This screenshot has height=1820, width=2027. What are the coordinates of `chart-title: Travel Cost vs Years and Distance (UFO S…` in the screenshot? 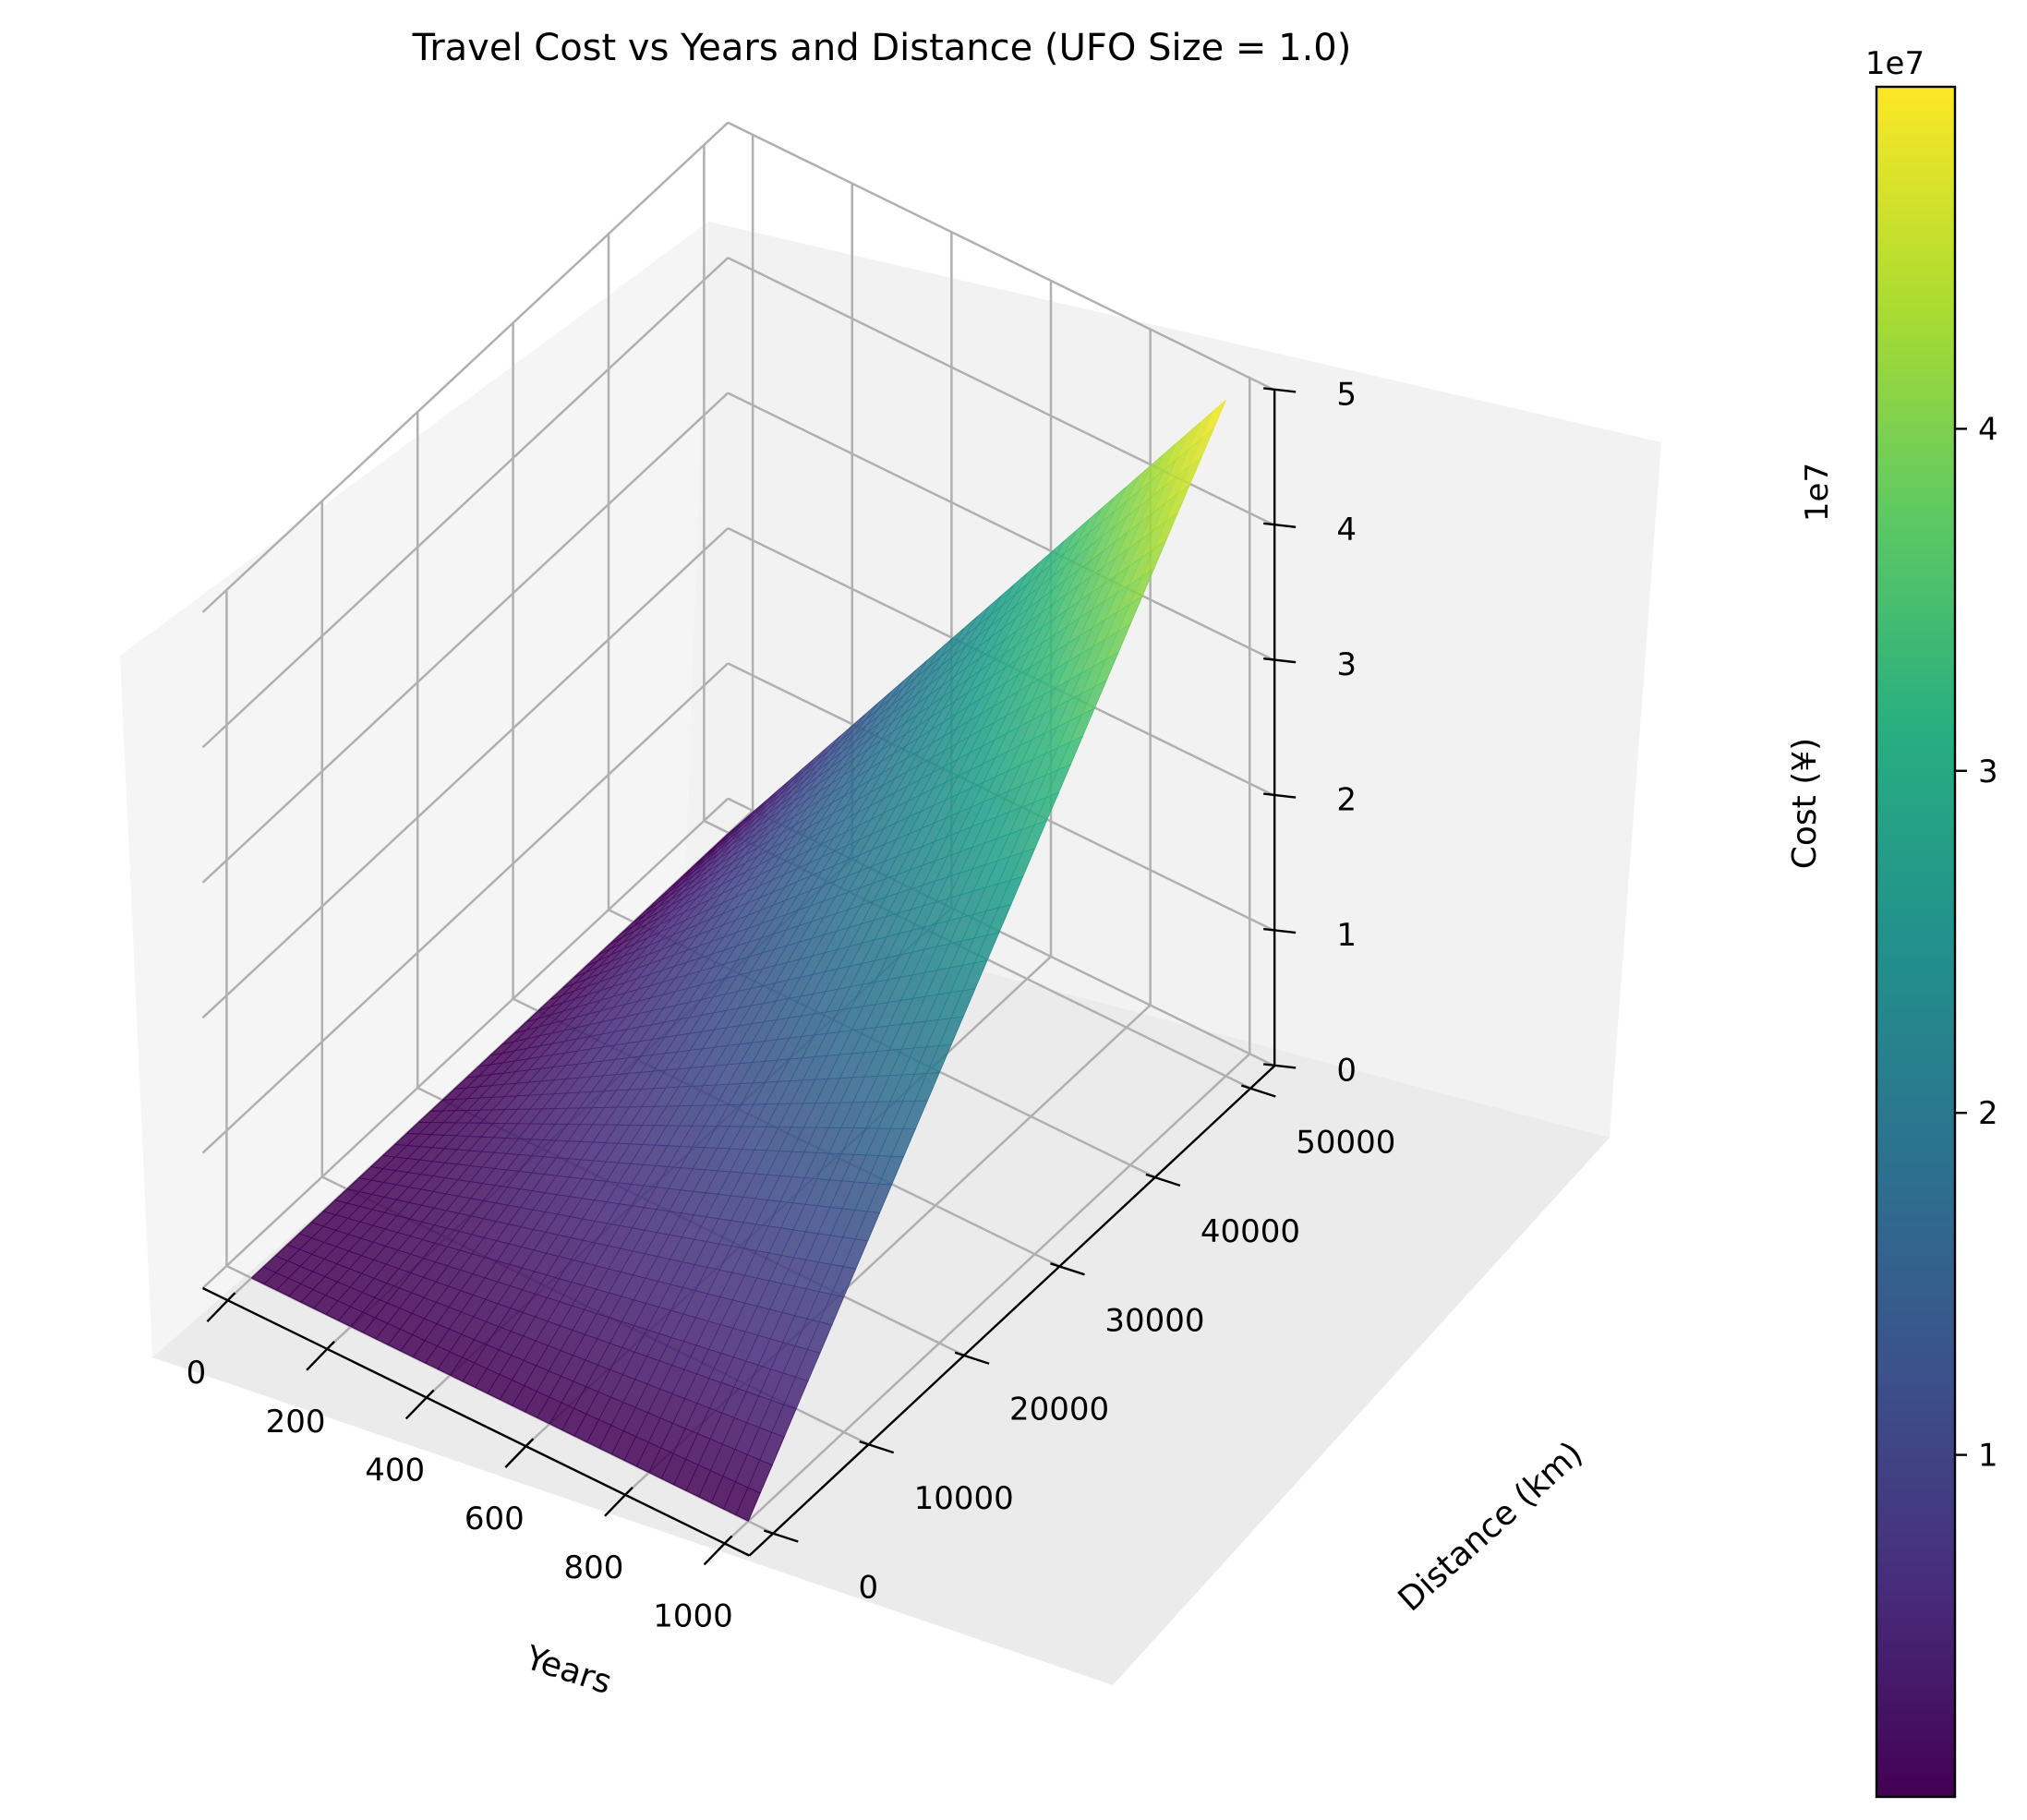 It's located at (882, 48).